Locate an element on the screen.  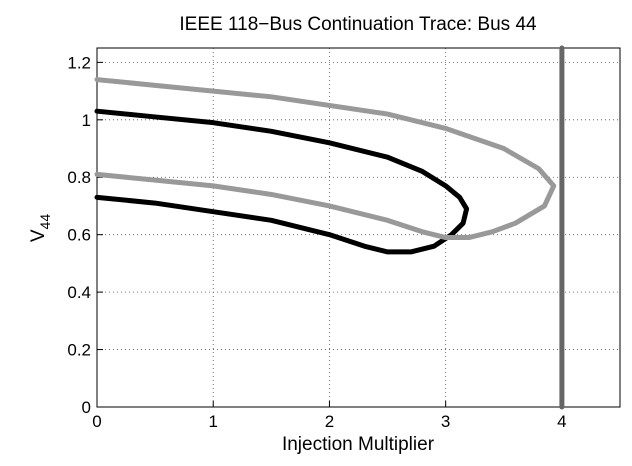
y-axis-label: V44 is located at coordinates (40, 228).